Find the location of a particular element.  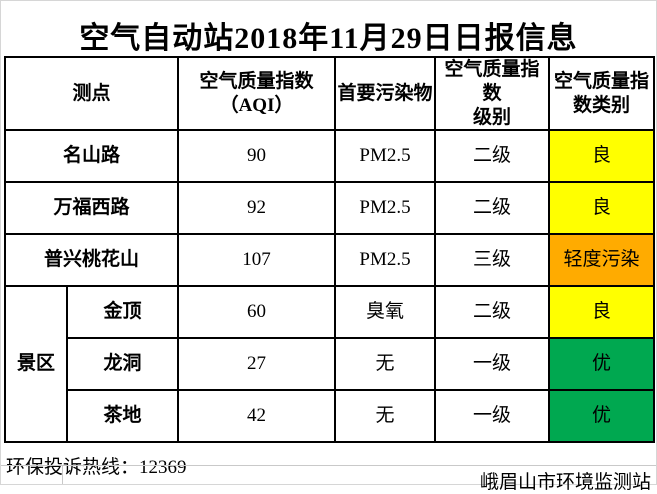

footer-row: 峨眉山市环境监测站 is located at coordinates (328, 479).